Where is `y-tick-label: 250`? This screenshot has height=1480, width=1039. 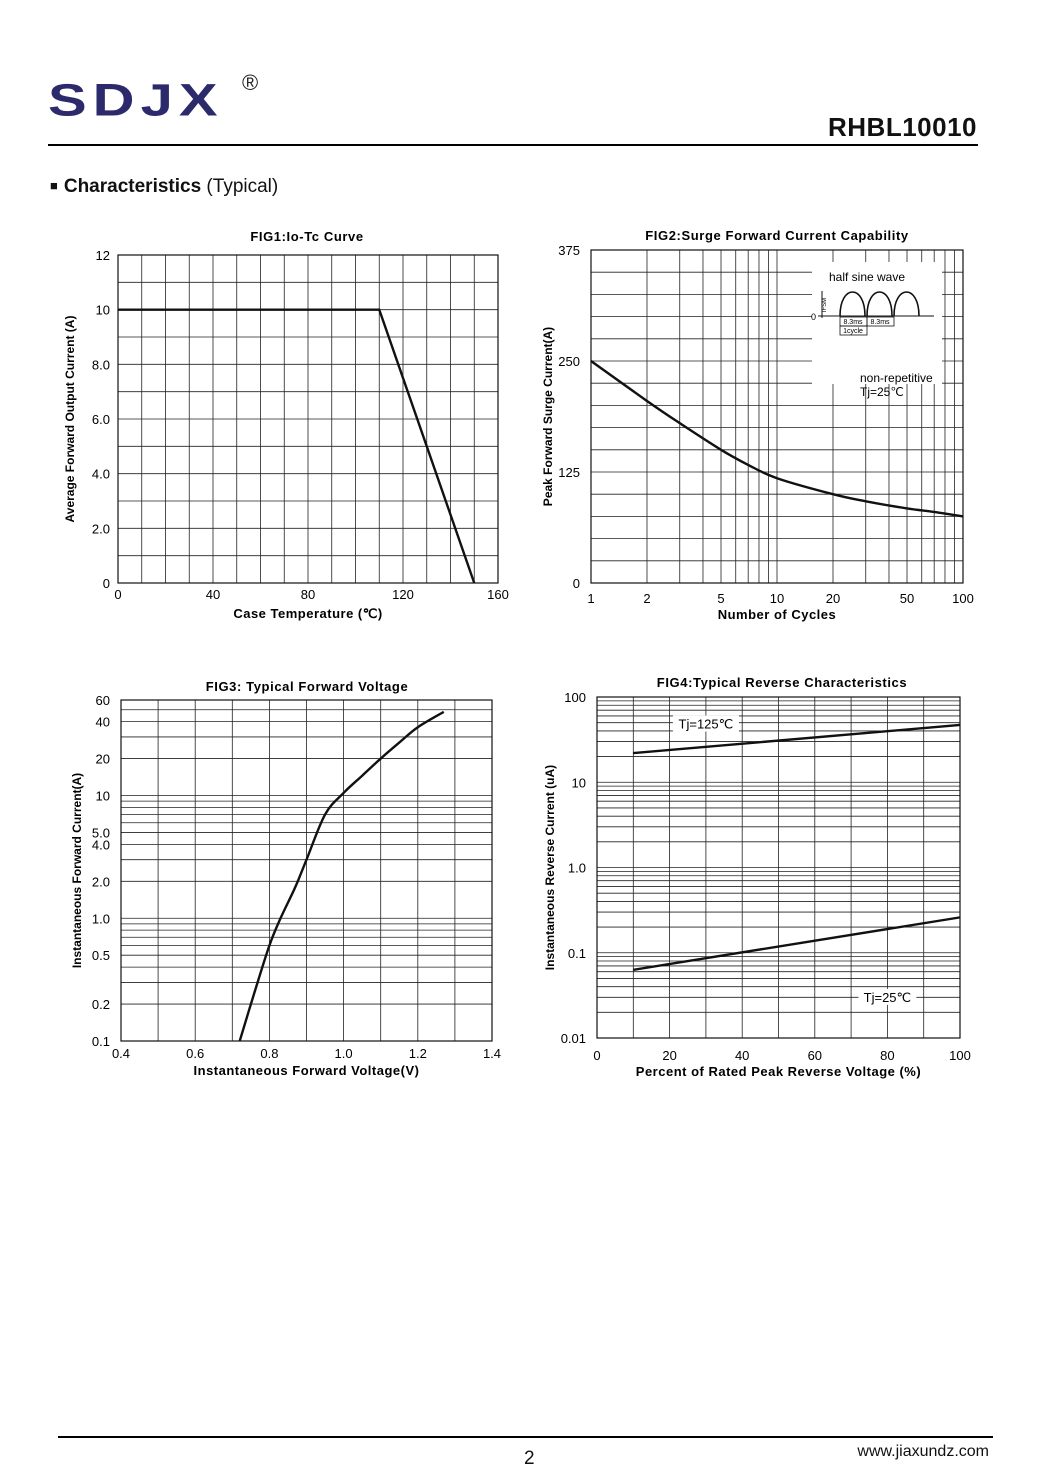 y-tick-label: 250 is located at coordinates (569, 361).